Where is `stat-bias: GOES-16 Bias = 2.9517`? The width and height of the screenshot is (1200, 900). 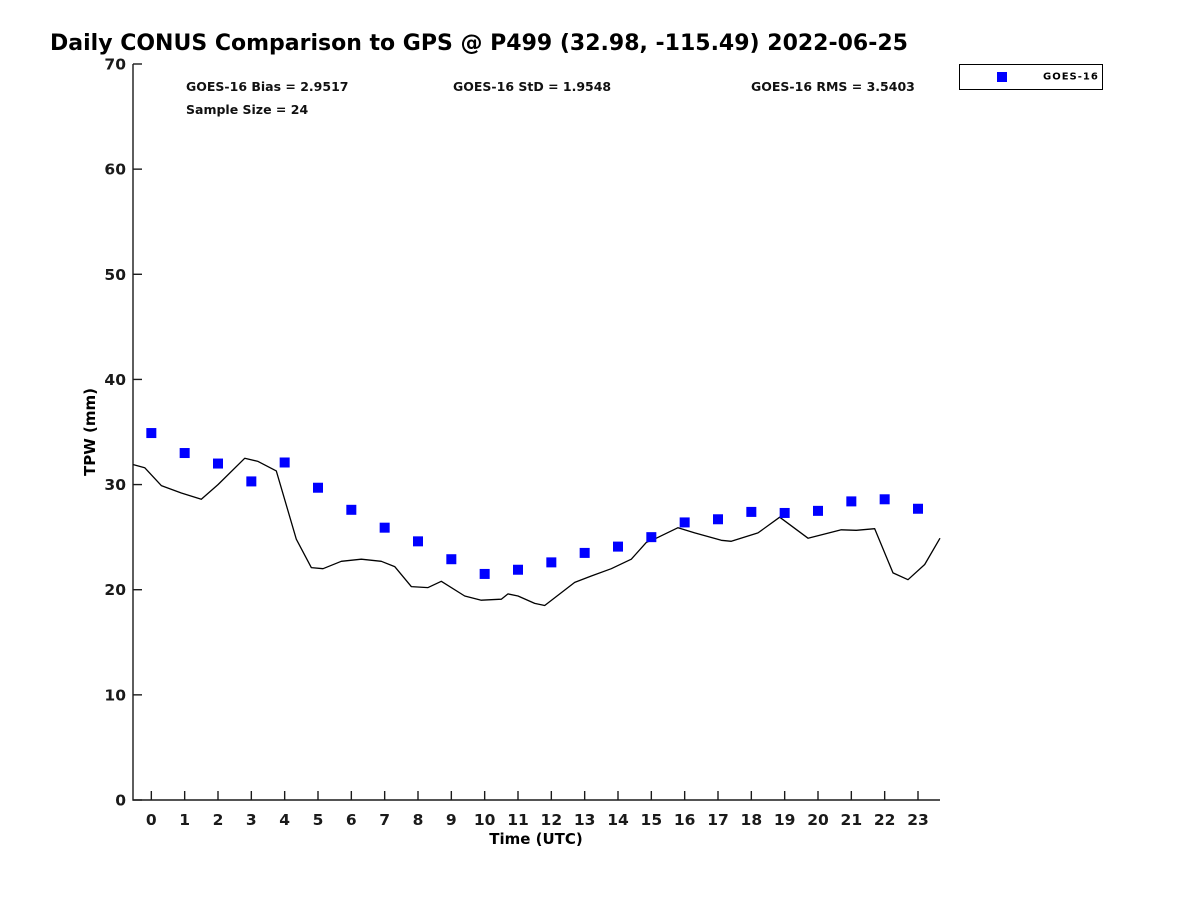
stat-bias: GOES-16 Bias = 2.9517 is located at coordinates (267, 86).